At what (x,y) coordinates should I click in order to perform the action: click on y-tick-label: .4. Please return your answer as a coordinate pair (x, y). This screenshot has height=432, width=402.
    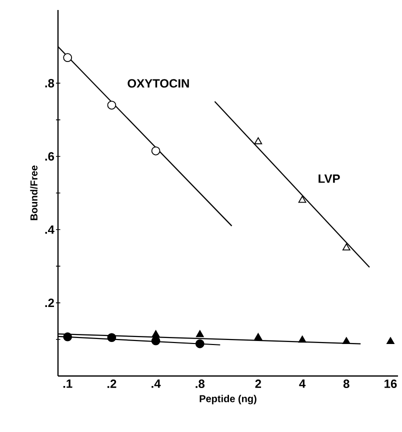
    Looking at the image, I should click on (49, 229).